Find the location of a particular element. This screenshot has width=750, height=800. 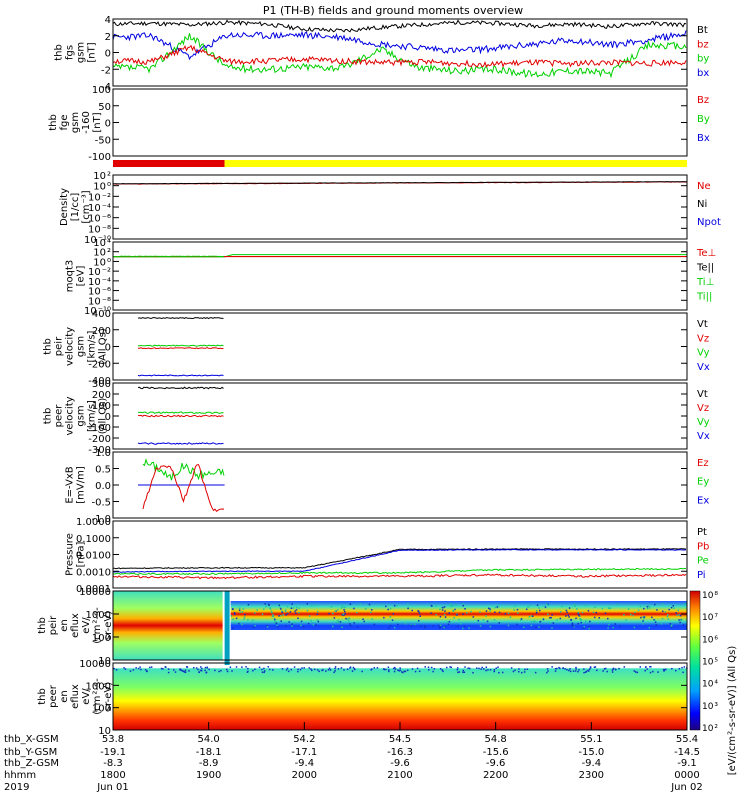

bt-line is located at coordinates (399, 26).